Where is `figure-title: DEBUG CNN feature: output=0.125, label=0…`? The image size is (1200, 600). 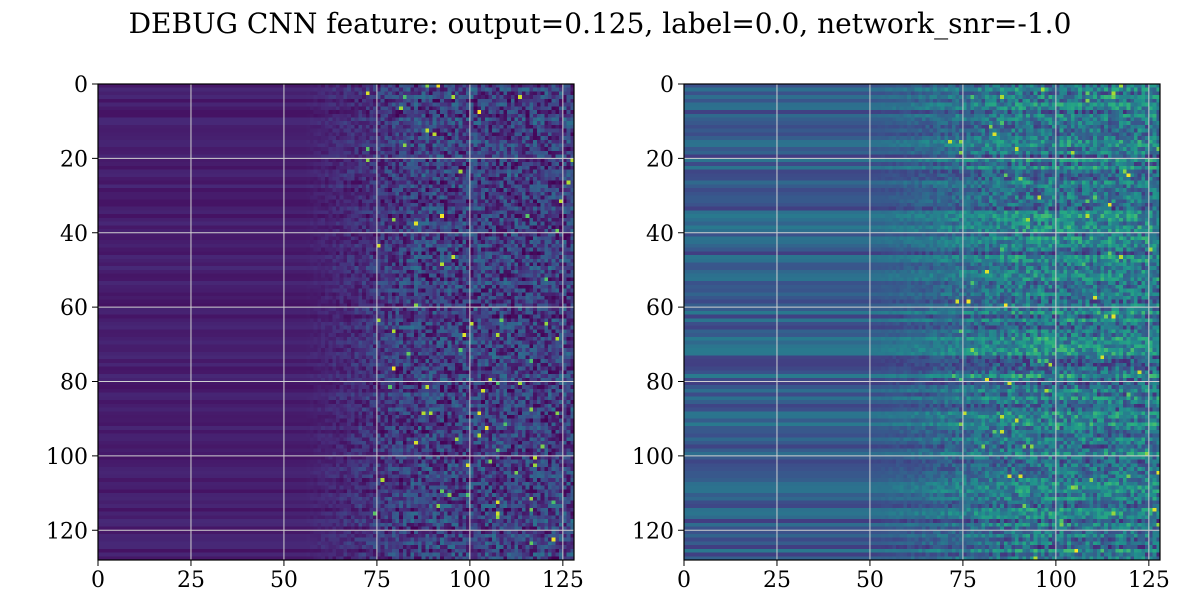
figure-title: DEBUG CNN feature: output=0.125, label=0… is located at coordinates (600, 23).